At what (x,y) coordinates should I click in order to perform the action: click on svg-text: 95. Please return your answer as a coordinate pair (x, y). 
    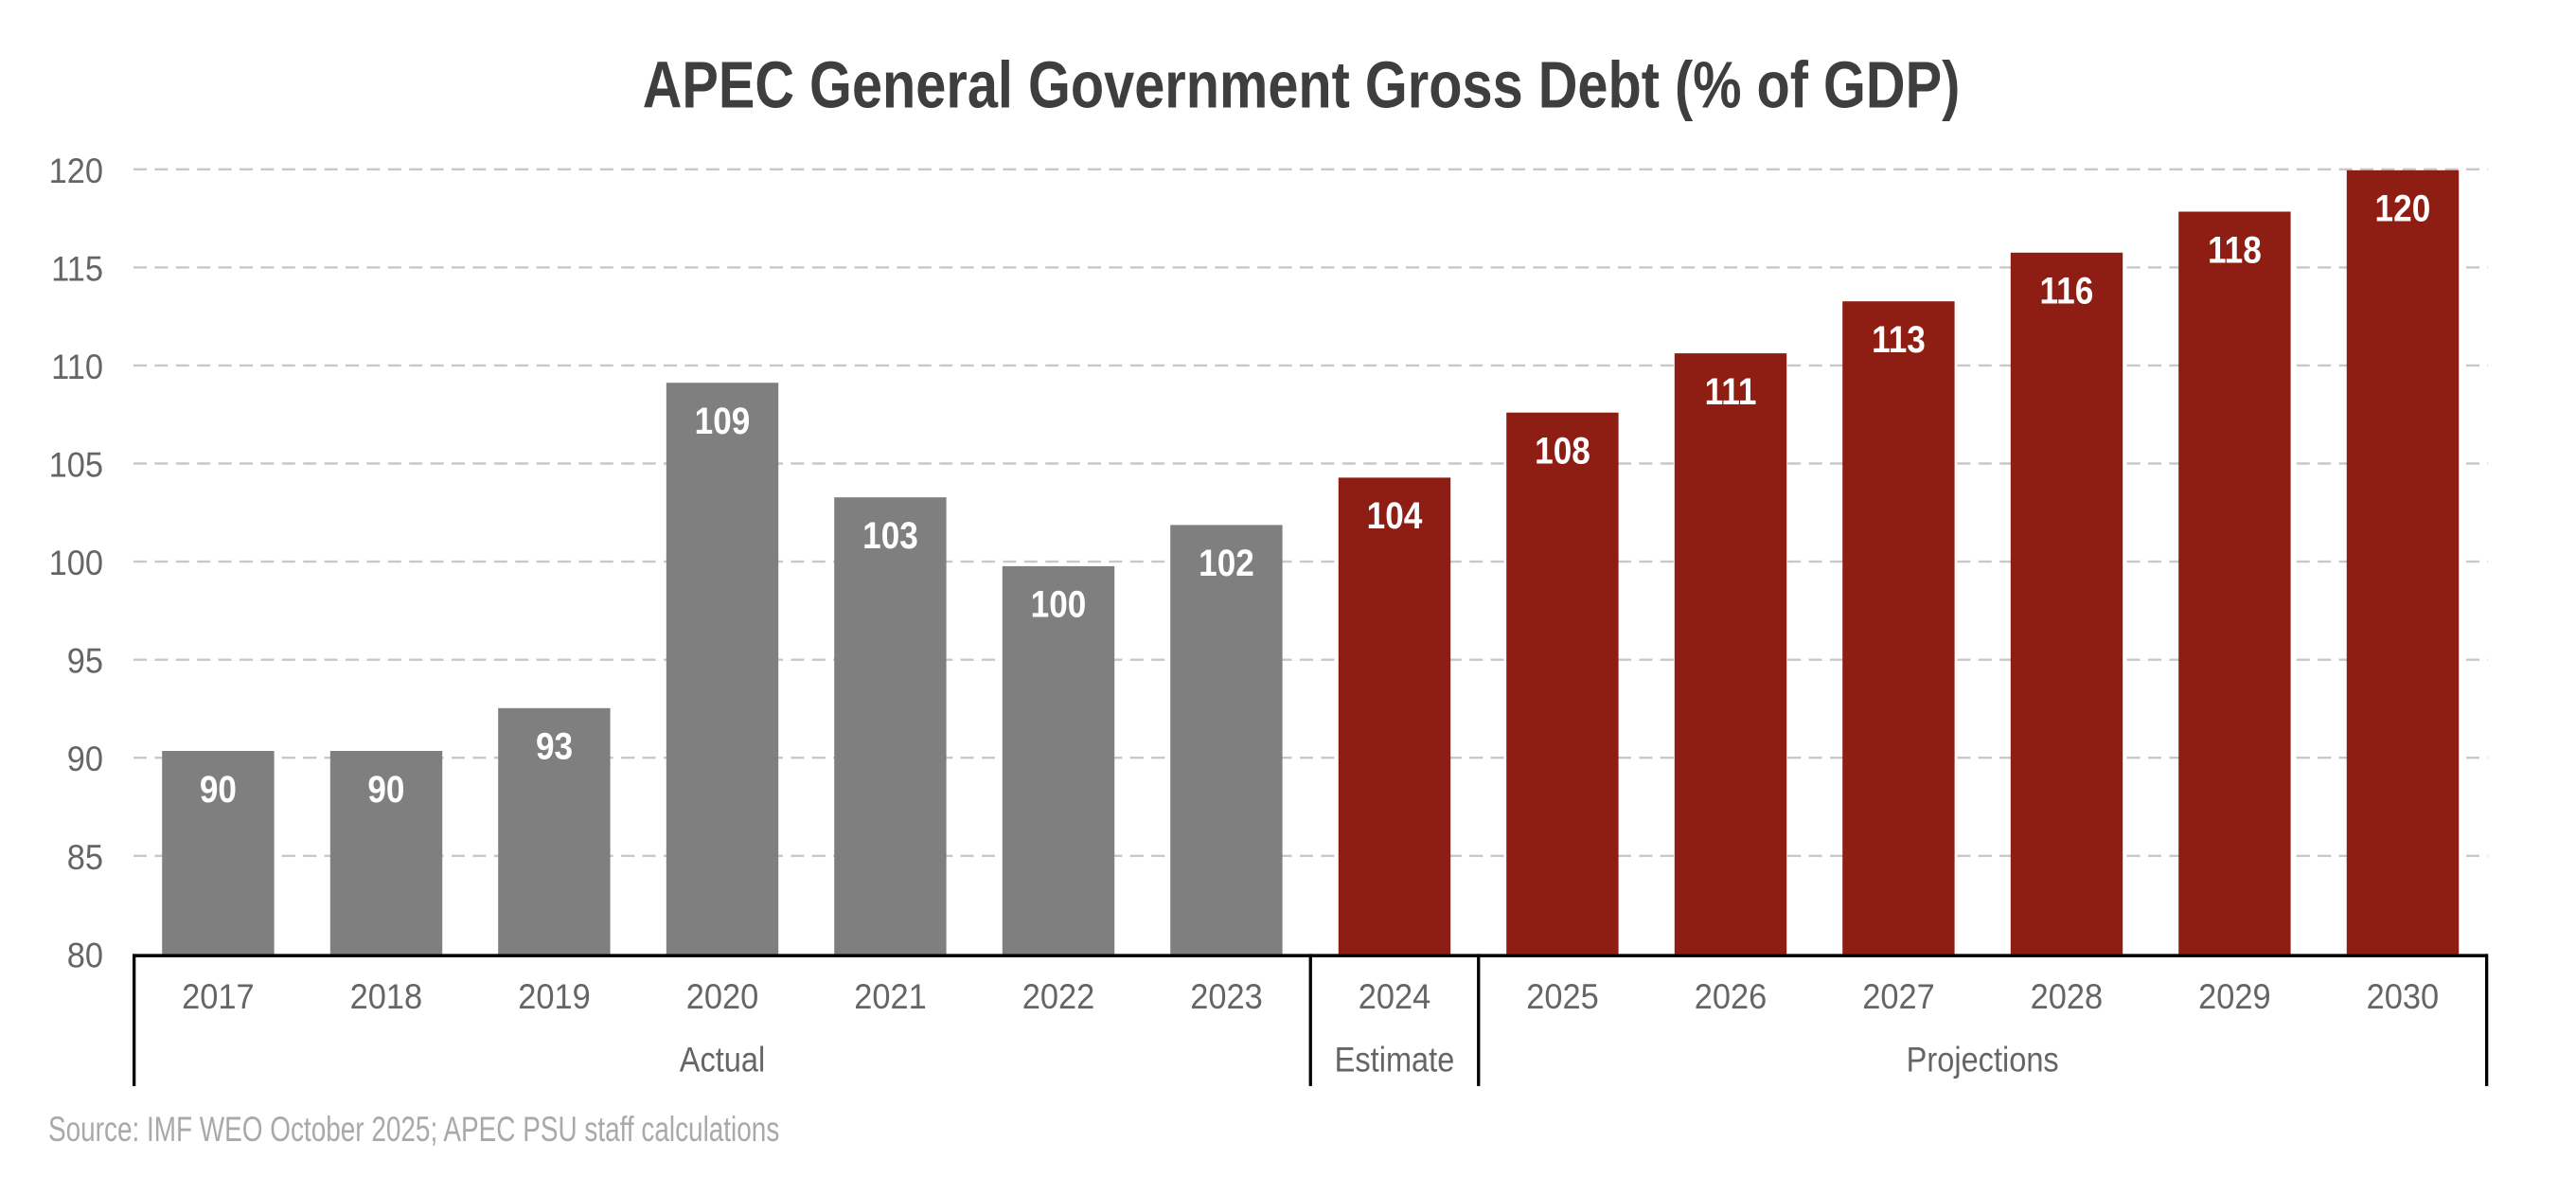
    Looking at the image, I should click on (85, 661).